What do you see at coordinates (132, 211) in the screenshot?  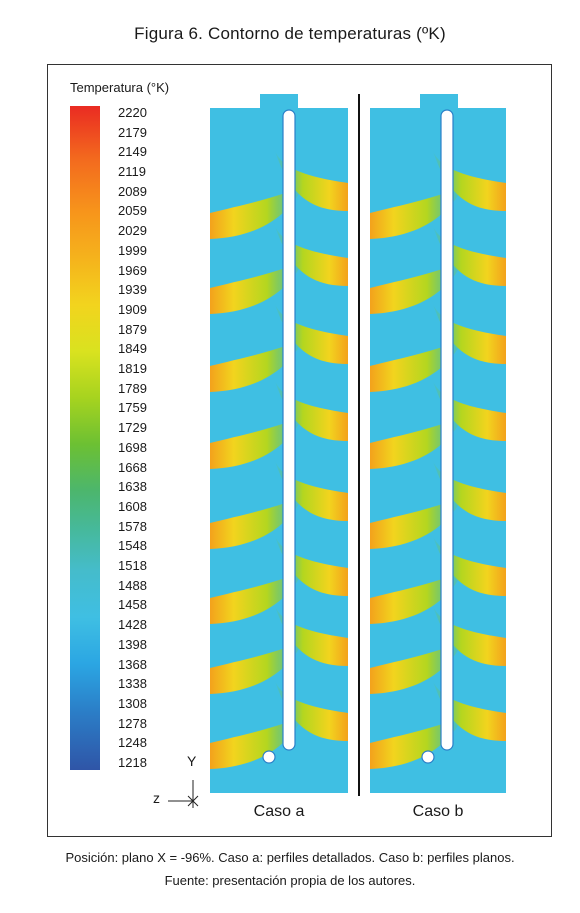 I see `colorbar-tick: 2059` at bounding box center [132, 211].